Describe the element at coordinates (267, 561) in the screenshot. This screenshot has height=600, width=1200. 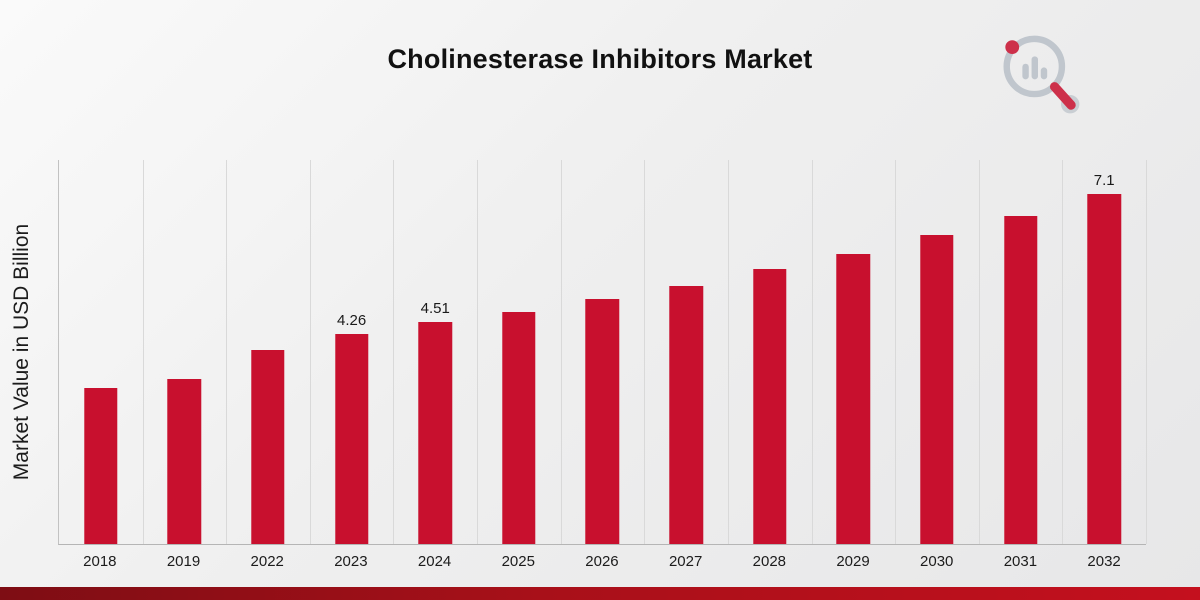
I see `x-tick-label: 2022` at that location.